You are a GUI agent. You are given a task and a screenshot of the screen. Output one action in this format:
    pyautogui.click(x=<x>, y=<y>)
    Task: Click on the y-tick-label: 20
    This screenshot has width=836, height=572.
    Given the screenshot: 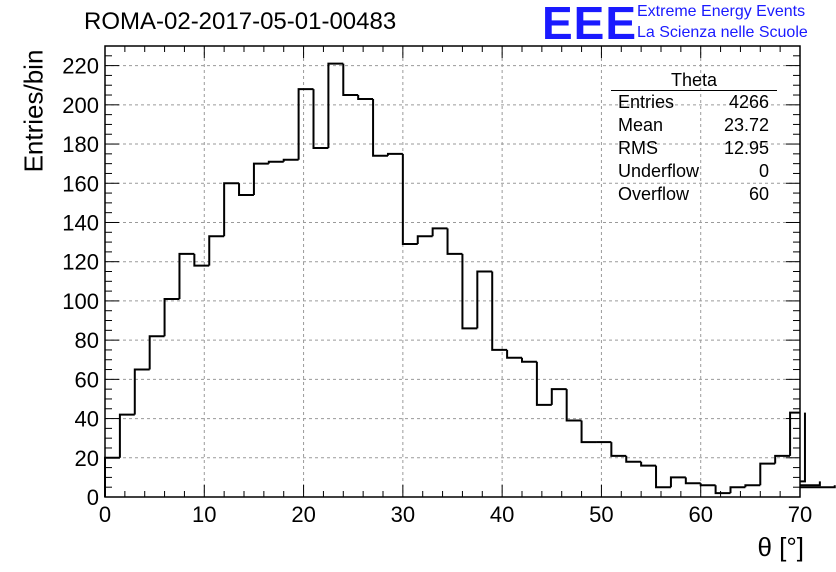 What is the action you would take?
    pyautogui.click(x=87, y=458)
    